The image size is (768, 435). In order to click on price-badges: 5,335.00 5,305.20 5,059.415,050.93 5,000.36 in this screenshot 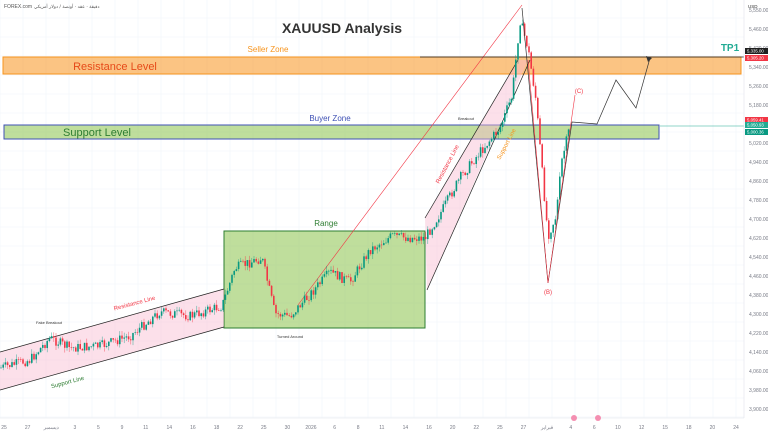, I will do `click(756, 91)`.